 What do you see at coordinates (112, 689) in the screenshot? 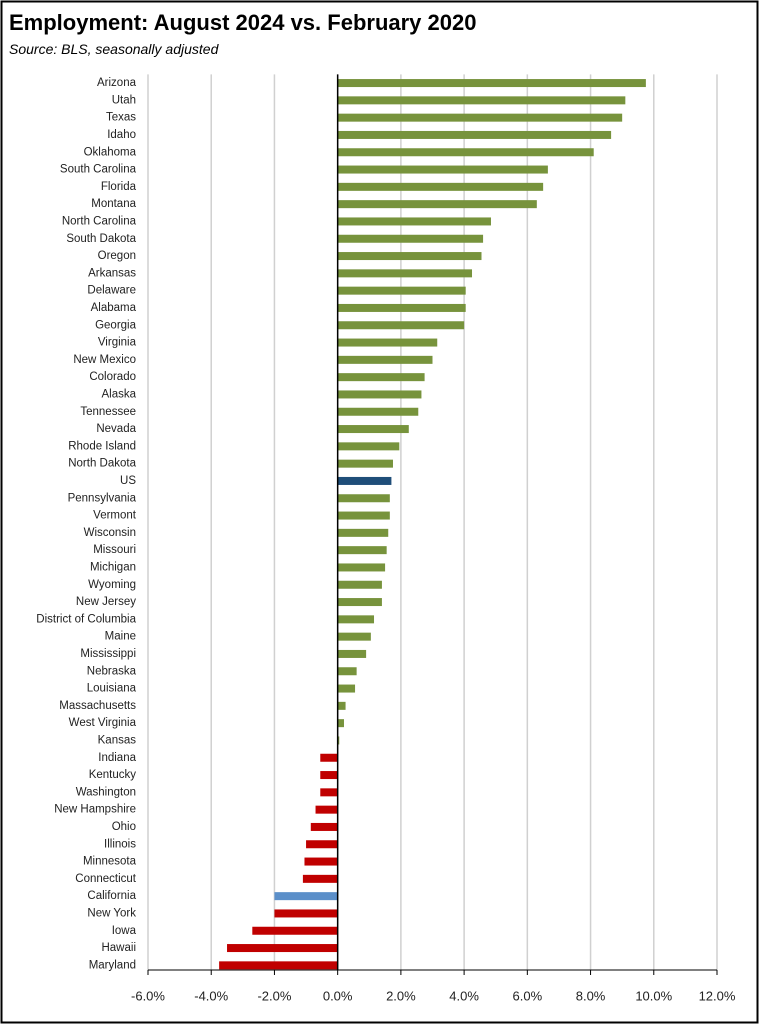
I see `y-tick-label: Louisiana` at bounding box center [112, 689].